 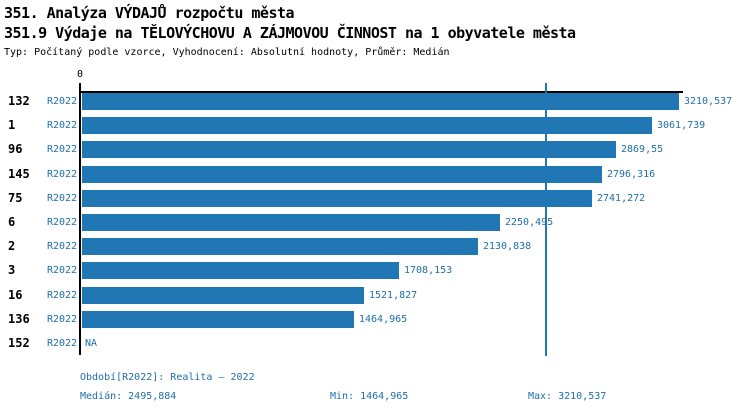 I want to click on row-value-label: 1708,153, so click(x=428, y=270).